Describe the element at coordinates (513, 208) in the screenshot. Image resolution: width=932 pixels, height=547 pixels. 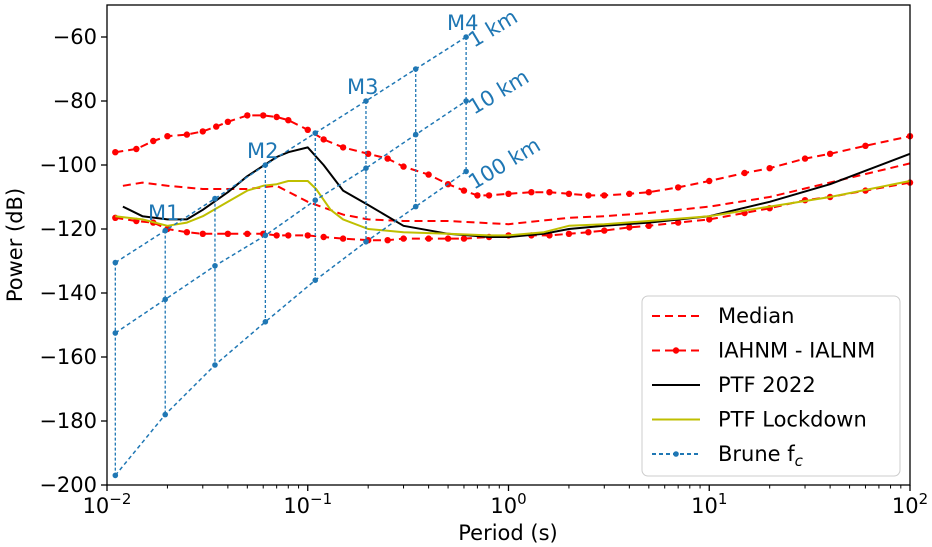
I see `series-ptf-lockdown` at that location.